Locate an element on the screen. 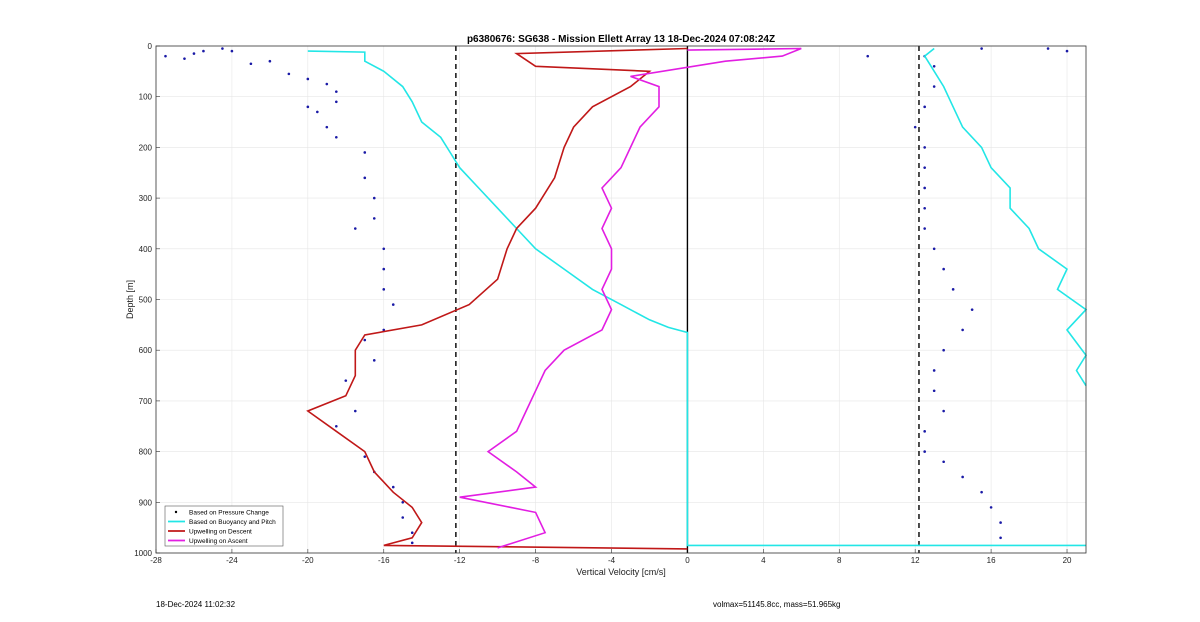  x-tick-label: -12 is located at coordinates (460, 560).